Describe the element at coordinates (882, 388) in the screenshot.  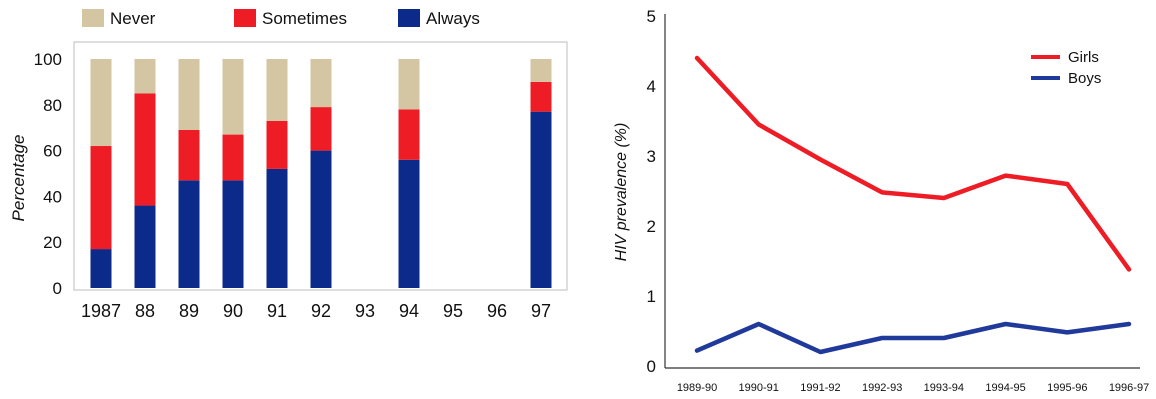
I see `line-x-tick-1992-93: 1992-93` at that location.